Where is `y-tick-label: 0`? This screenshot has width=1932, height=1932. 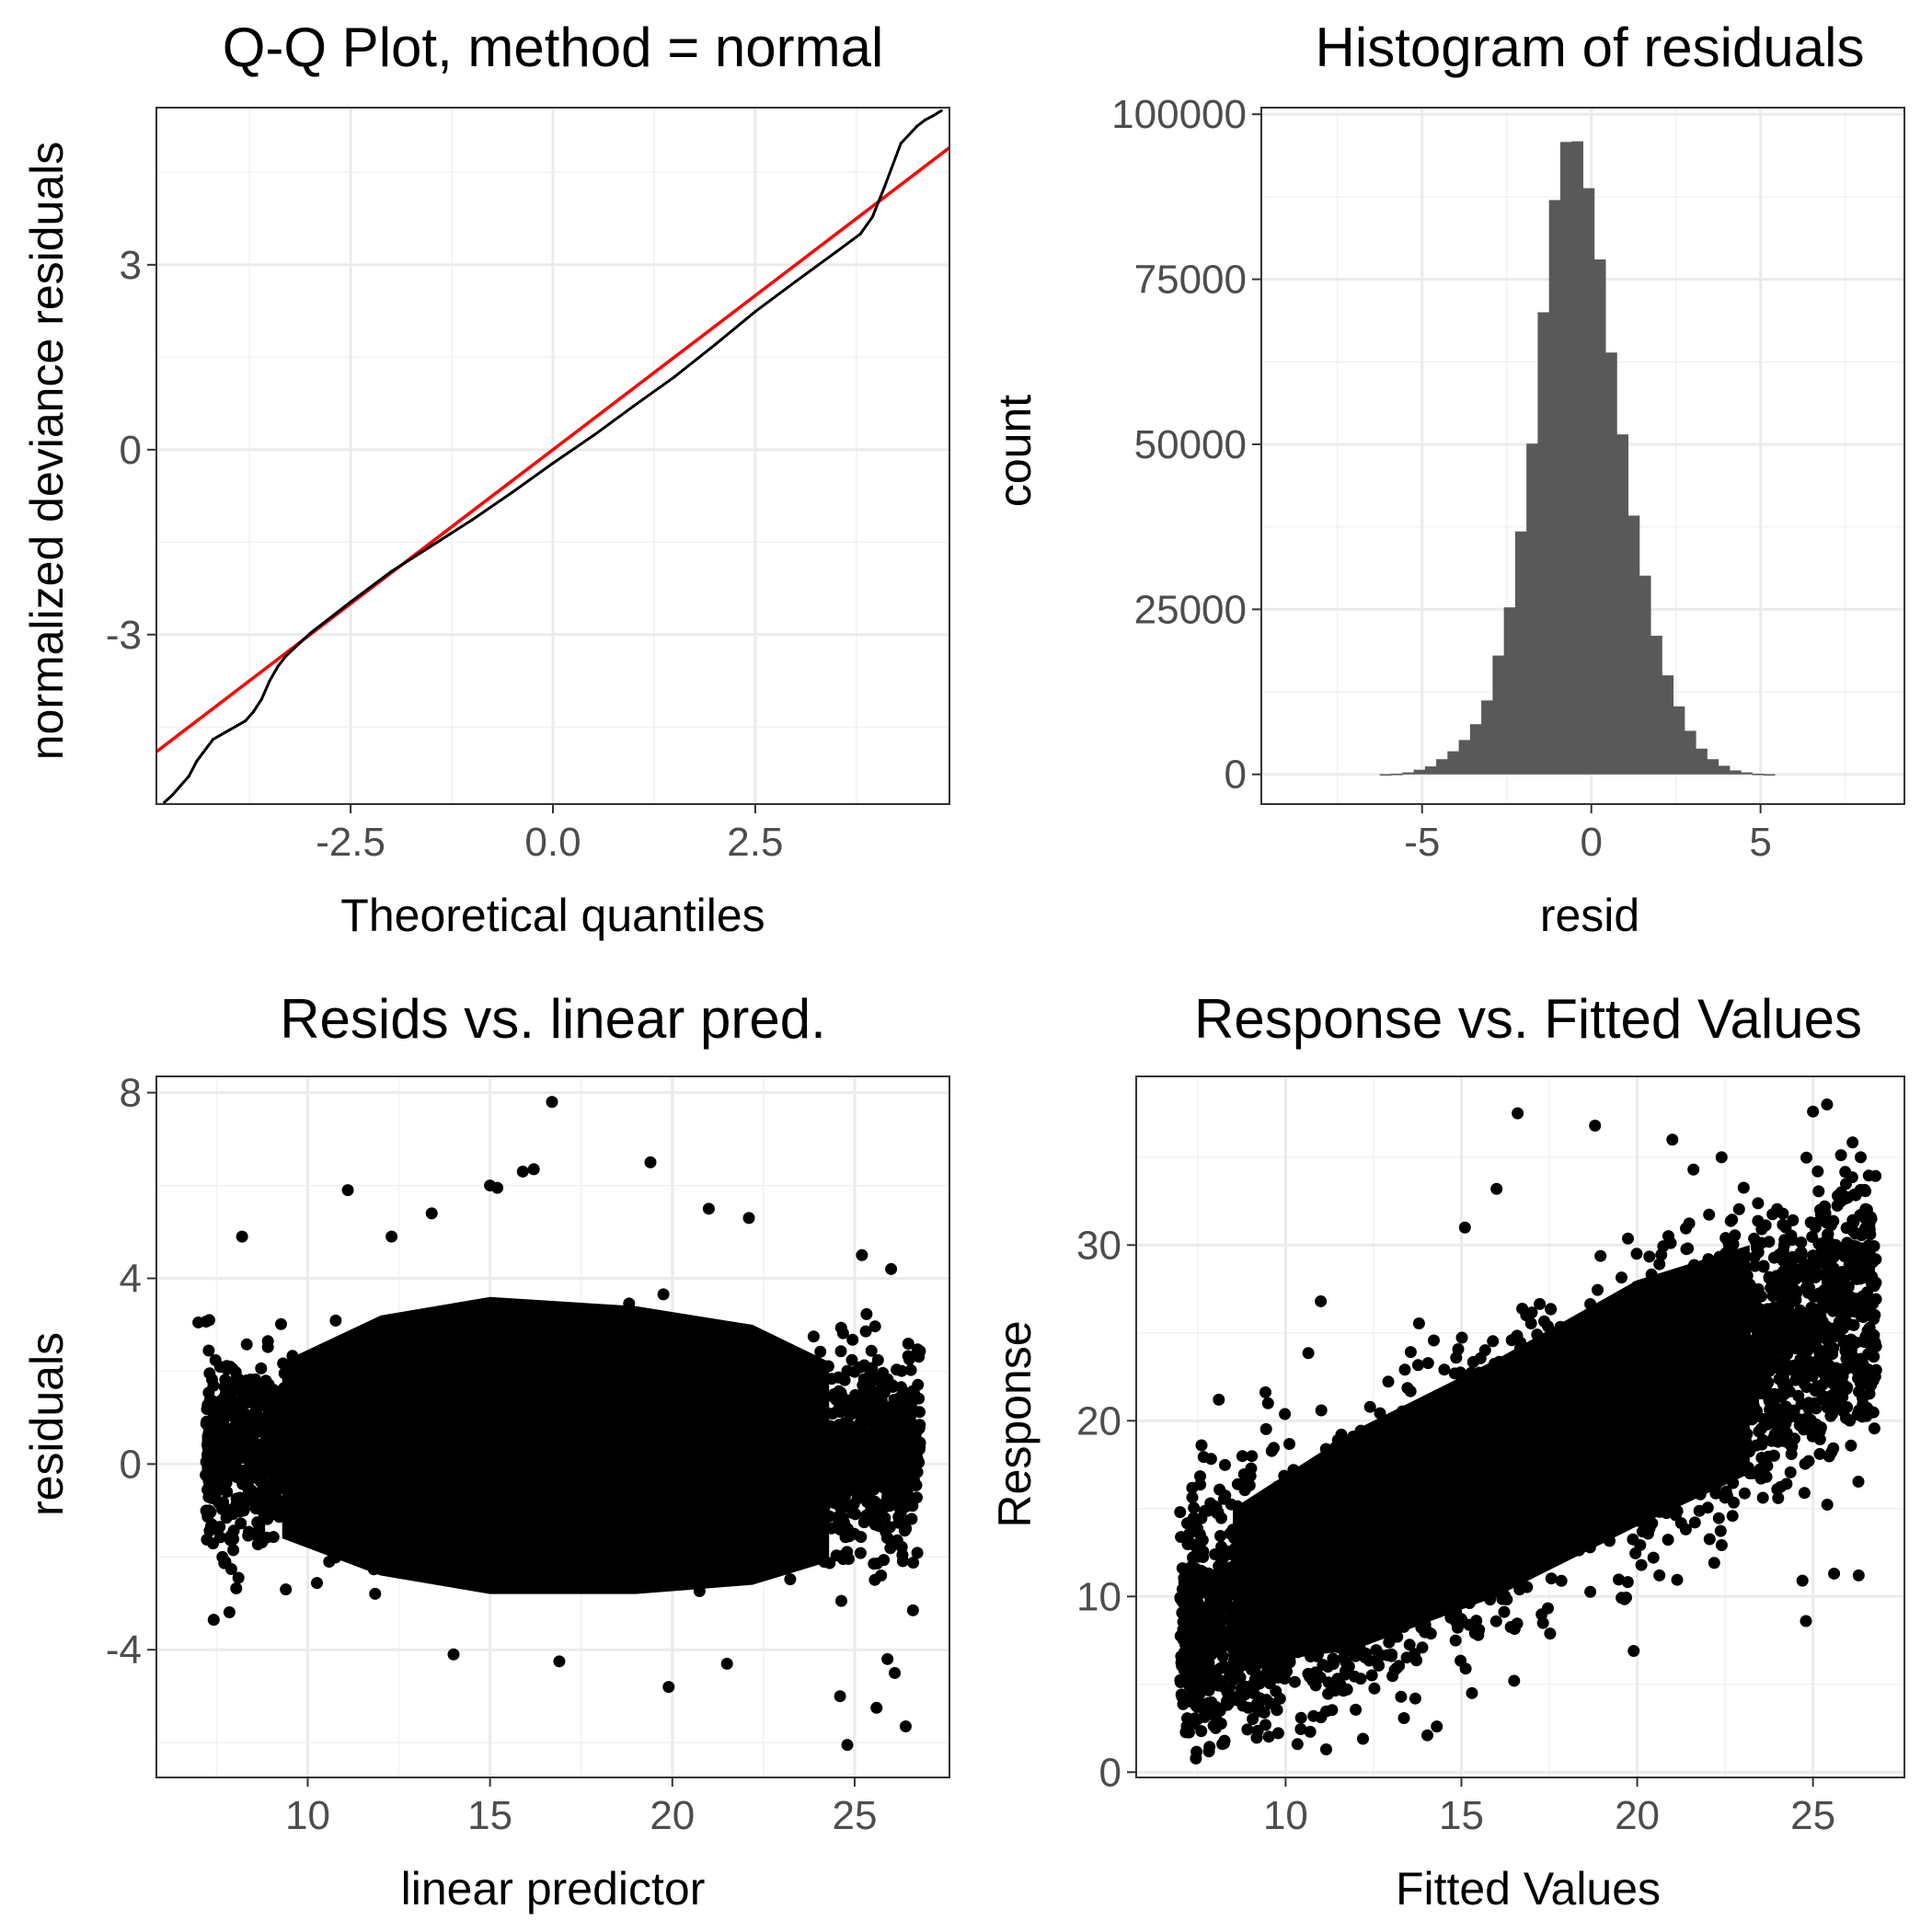
y-tick-label: 0 is located at coordinates (131, 450).